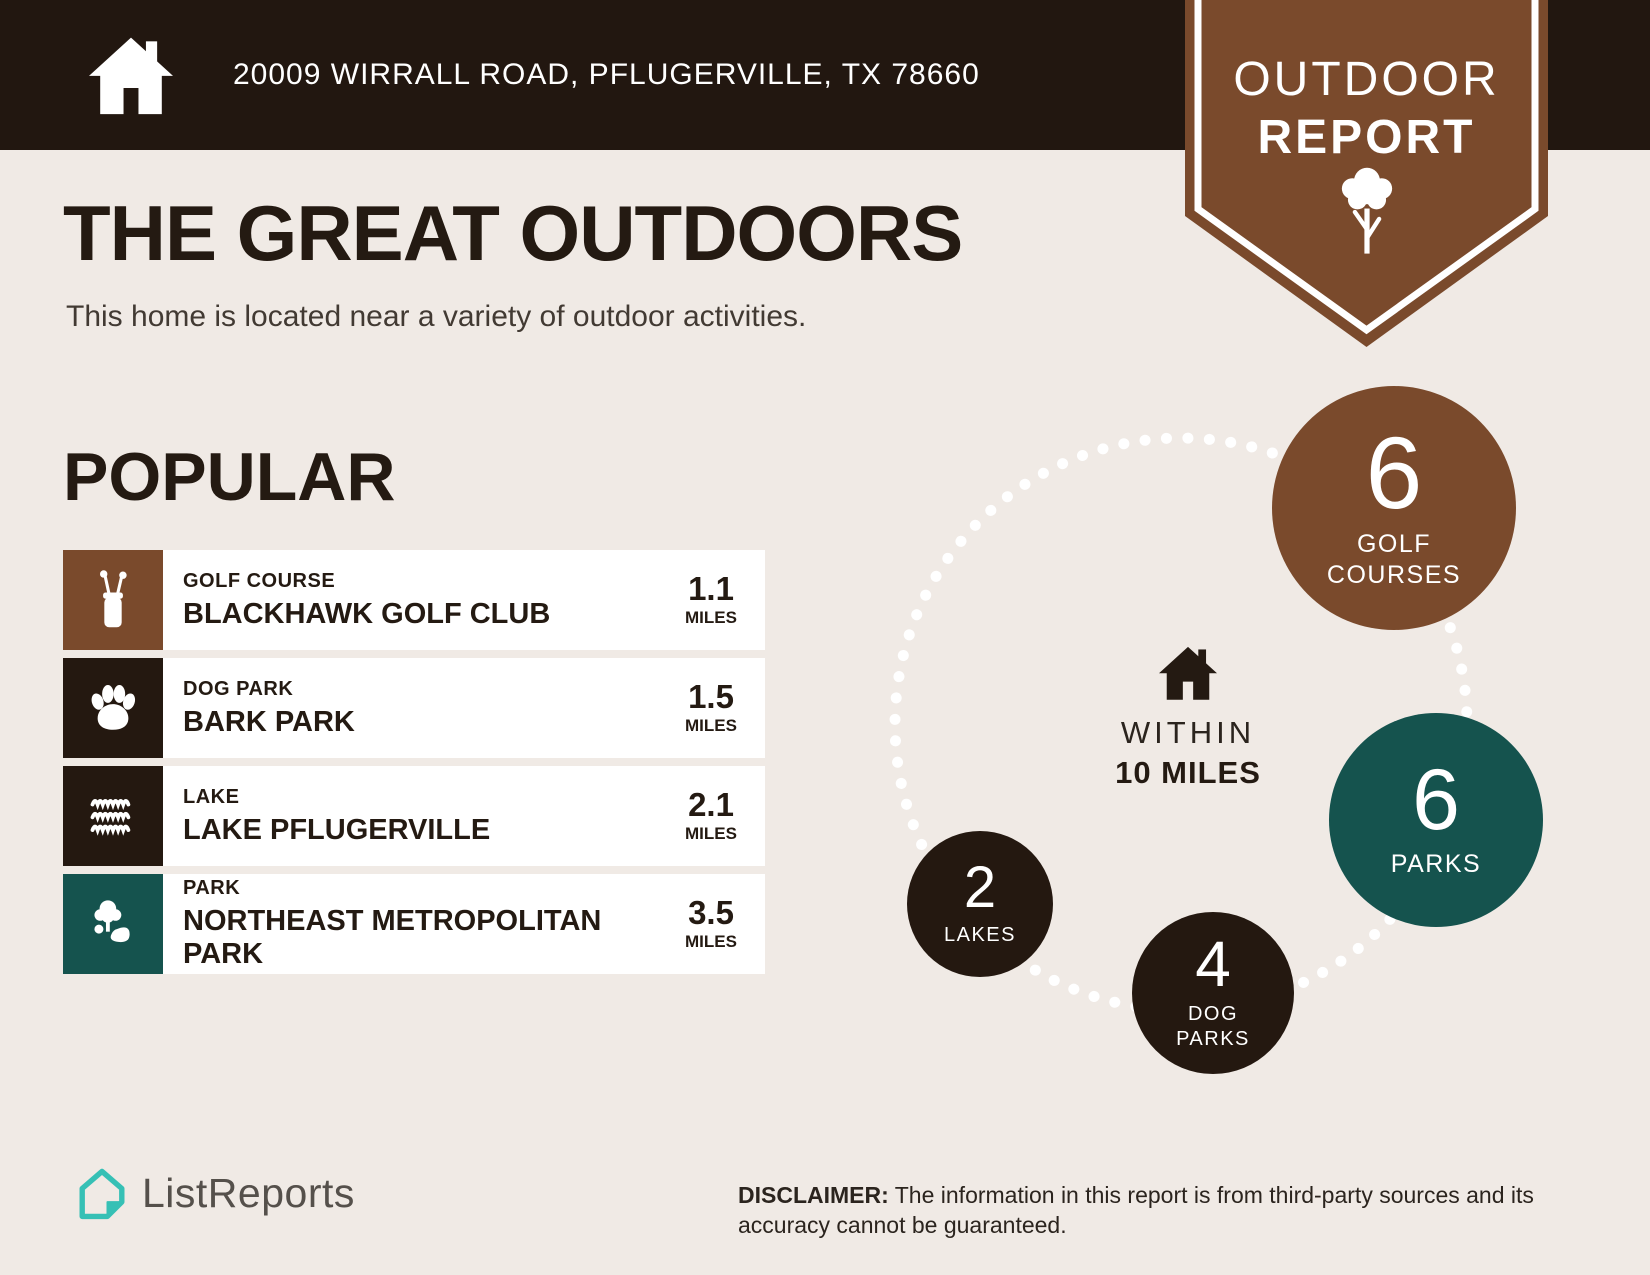 Image resolution: width=1650 pixels, height=1275 pixels. Describe the element at coordinates (813, 1195) in the screenshot. I see `disclaimer-label: DISCLAIMER:` at that location.